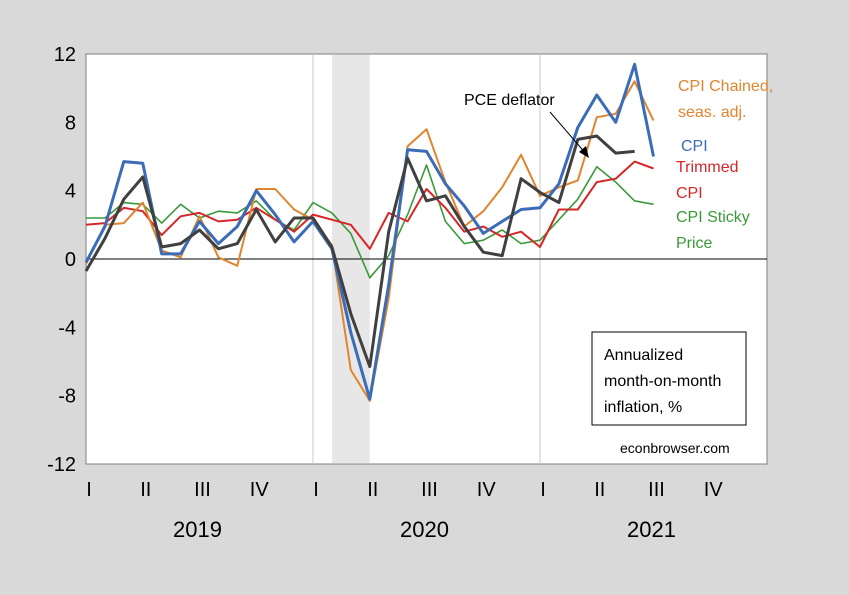 This screenshot has width=849, height=595. Describe the element at coordinates (675, 448) in the screenshot. I see `source-label: econbrowser.com` at that location.